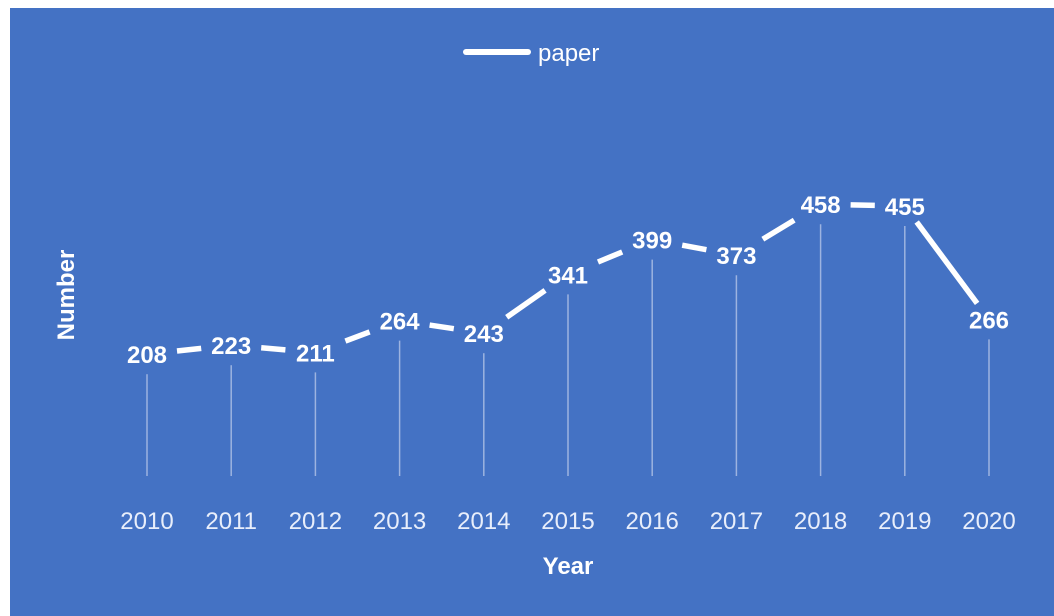 Image resolution: width=1054 pixels, height=616 pixels. I want to click on line-segment-2019-2020, so click(947, 263).